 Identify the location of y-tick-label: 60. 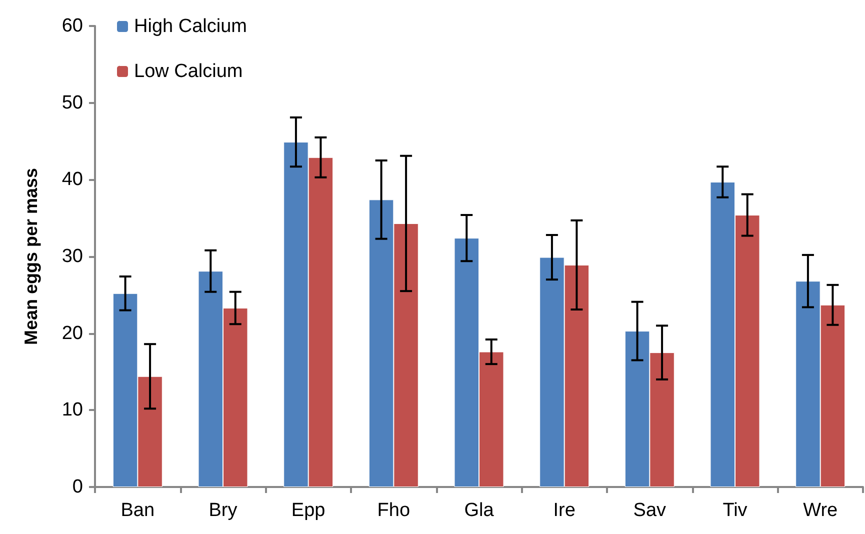
(72, 26).